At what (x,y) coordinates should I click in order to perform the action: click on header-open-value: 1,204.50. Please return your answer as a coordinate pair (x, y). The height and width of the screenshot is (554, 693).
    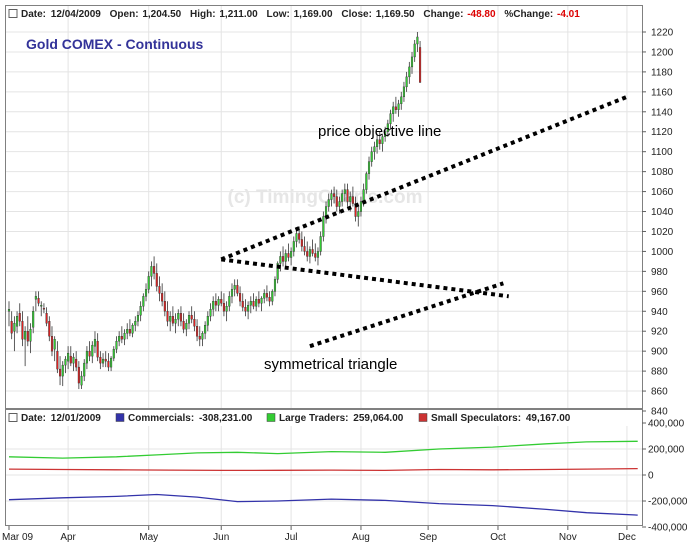
    Looking at the image, I should click on (161, 14).